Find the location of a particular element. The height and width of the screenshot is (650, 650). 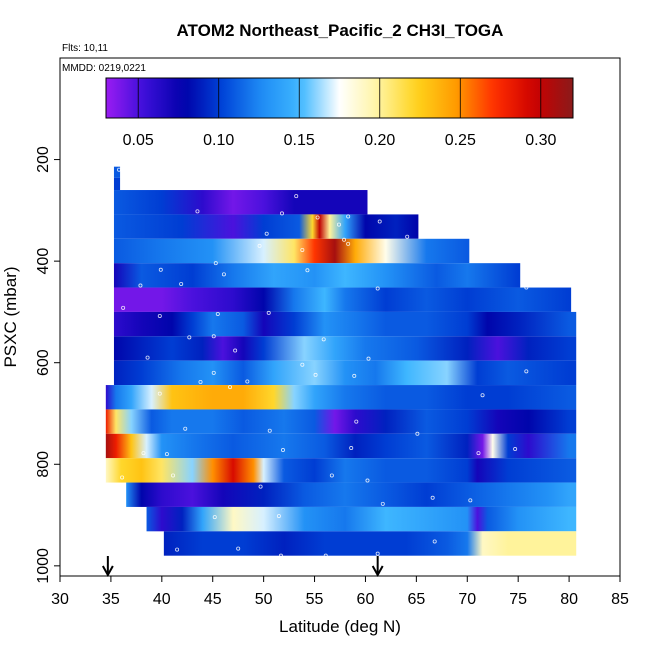

x-tick-label: 60 is located at coordinates (366, 599).